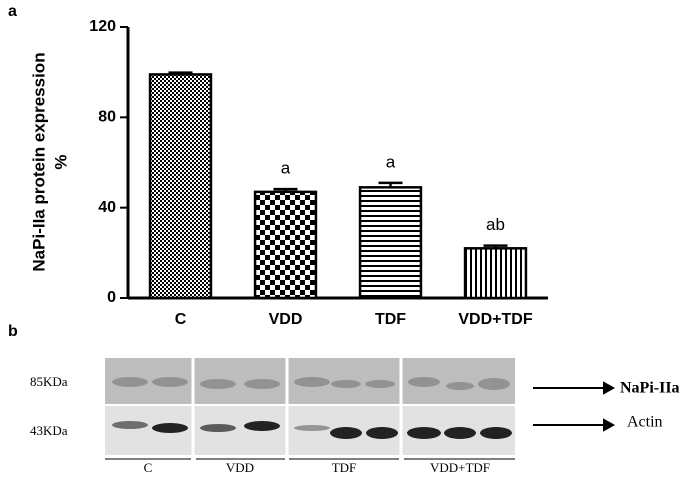 The width and height of the screenshot is (680, 480). What do you see at coordinates (60, 161) in the screenshot?
I see `y-axis-label: %` at bounding box center [60, 161].